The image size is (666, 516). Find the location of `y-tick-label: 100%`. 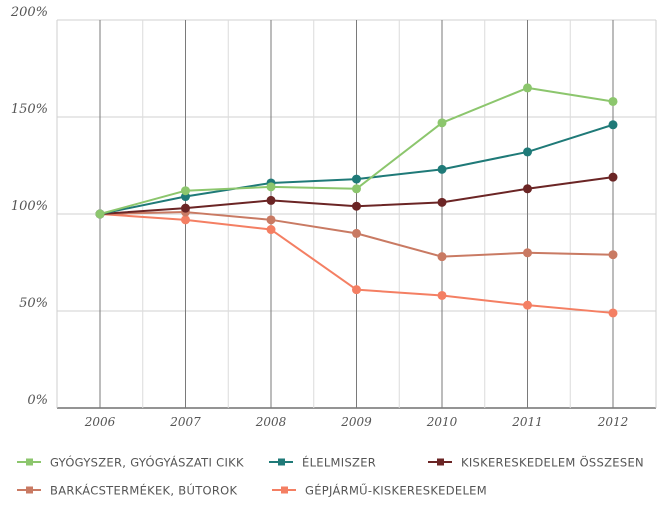

y-tick-label: 100% is located at coordinates (29, 206).